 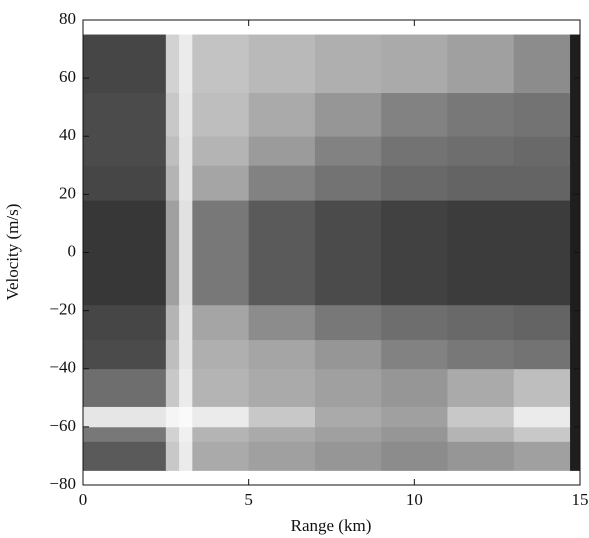 What do you see at coordinates (67, 192) in the screenshot?
I see `y-tick-label: 20` at bounding box center [67, 192].